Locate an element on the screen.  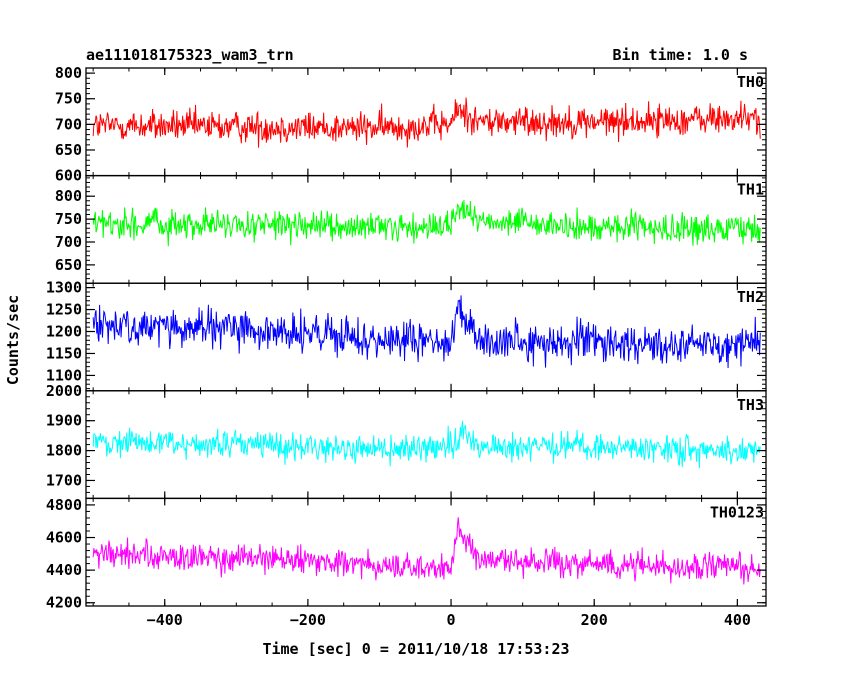
series-line-th0123 is located at coordinates (426, 551).